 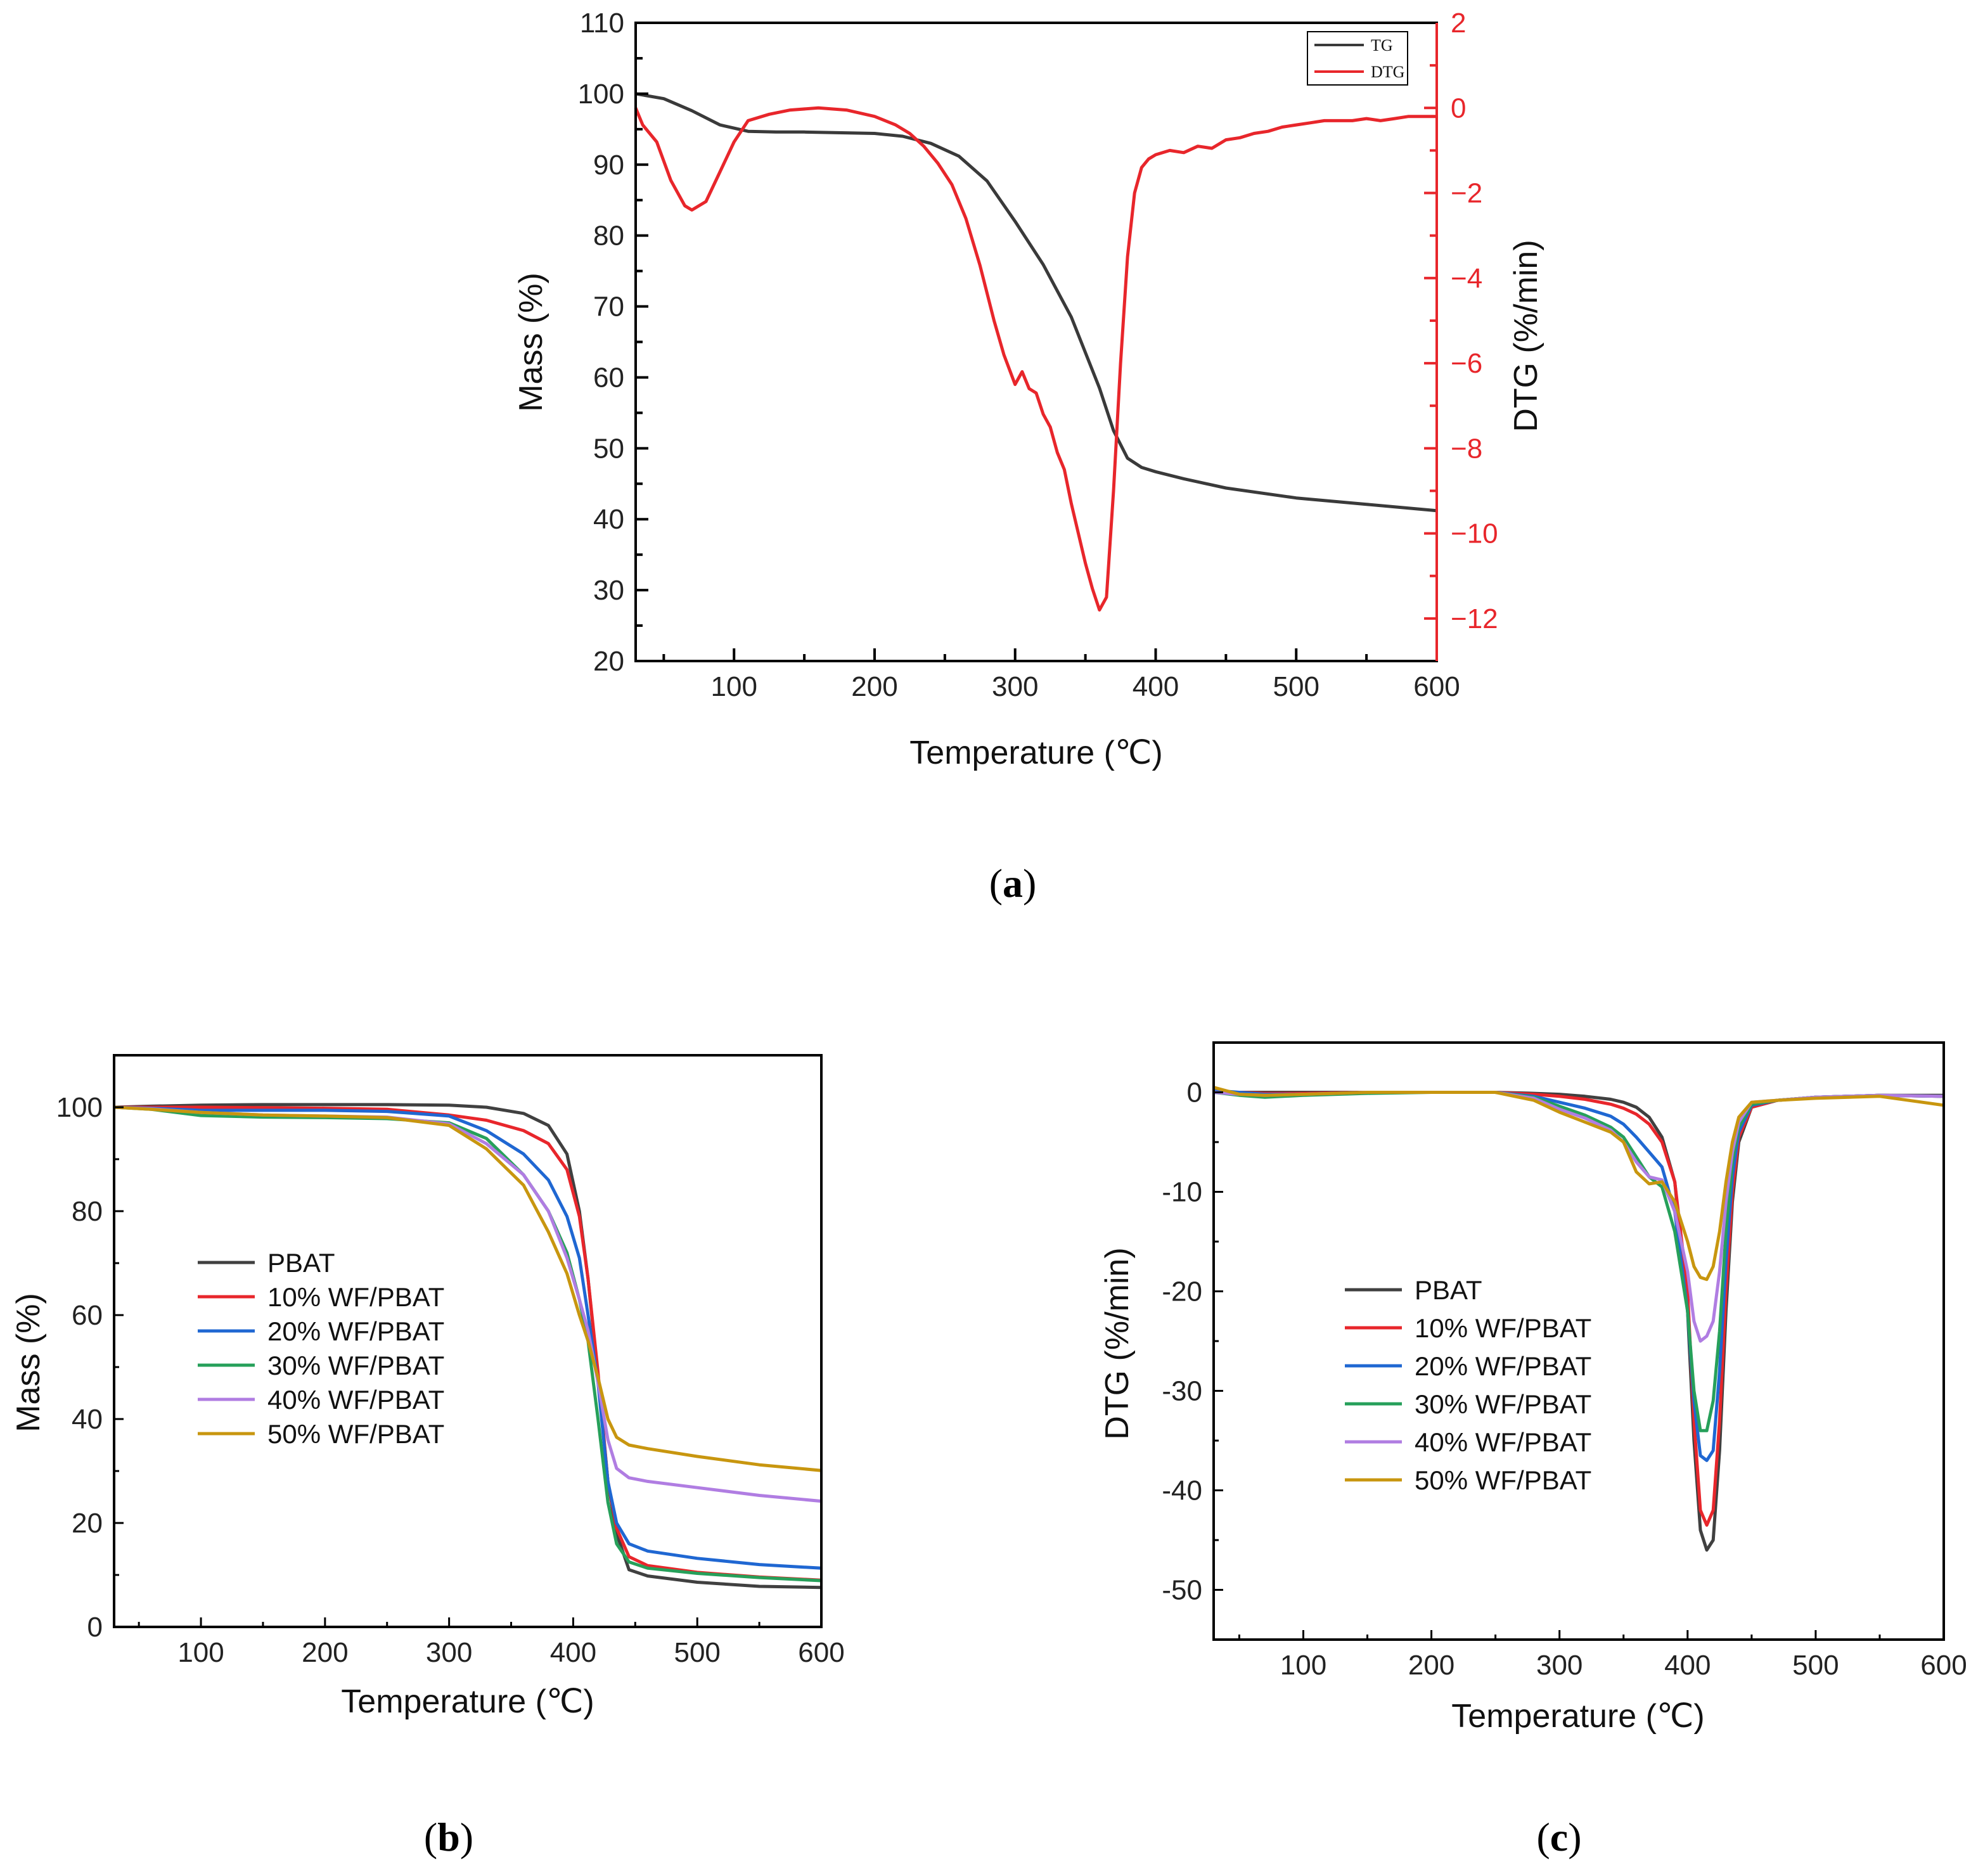 I want to click on panel-b-x-tick-label: 100, so click(x=200, y=1652).